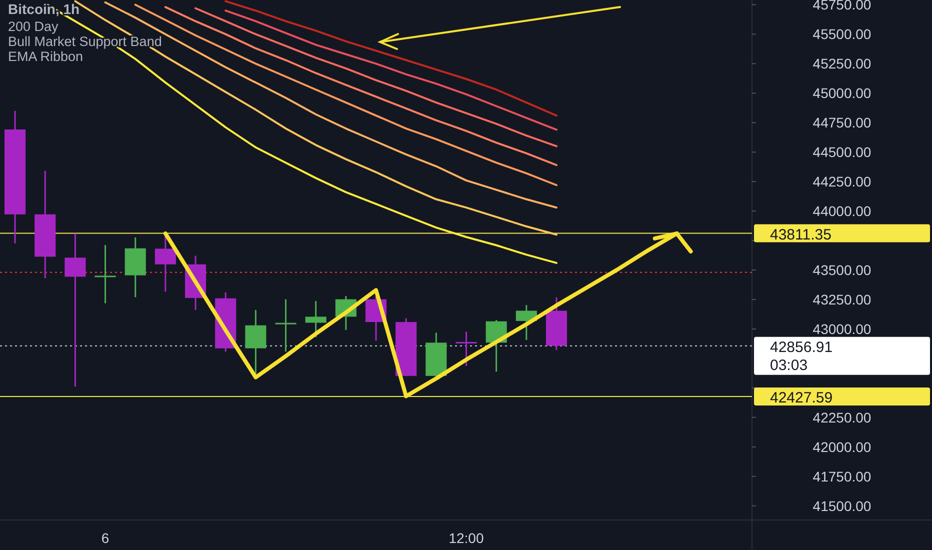 This screenshot has width=932, height=550. What do you see at coordinates (842, 34) in the screenshot?
I see `y-tick-label: 45500.00` at bounding box center [842, 34].